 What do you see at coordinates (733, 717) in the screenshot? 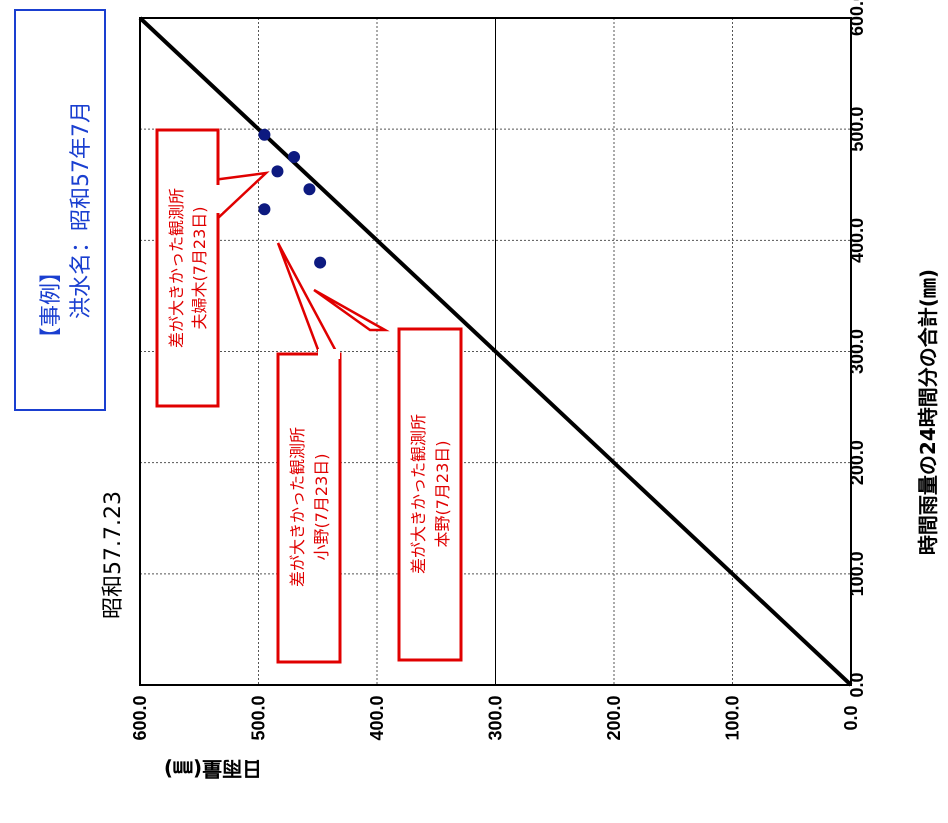
I see `y-tick-label: 100.0` at bounding box center [733, 717].